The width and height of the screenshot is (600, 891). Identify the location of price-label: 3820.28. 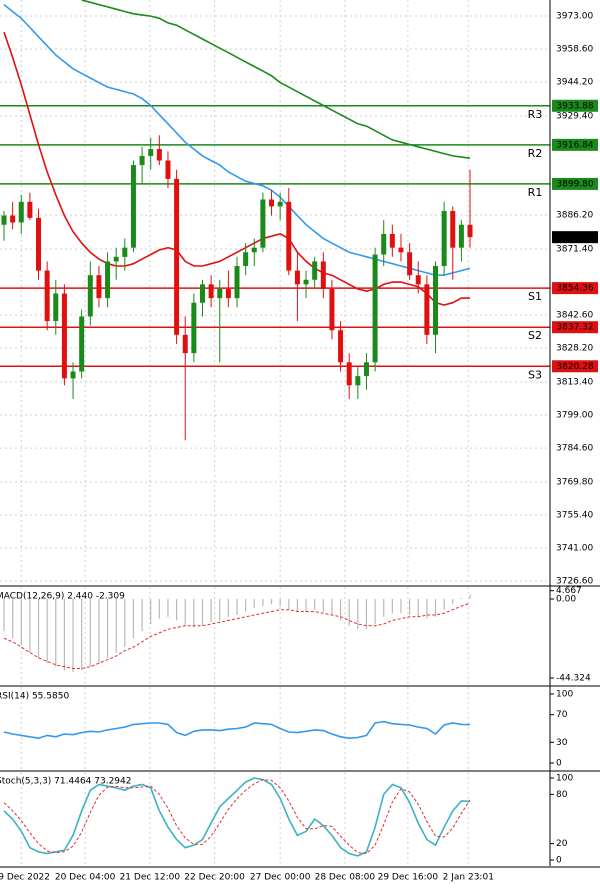
(574, 367).